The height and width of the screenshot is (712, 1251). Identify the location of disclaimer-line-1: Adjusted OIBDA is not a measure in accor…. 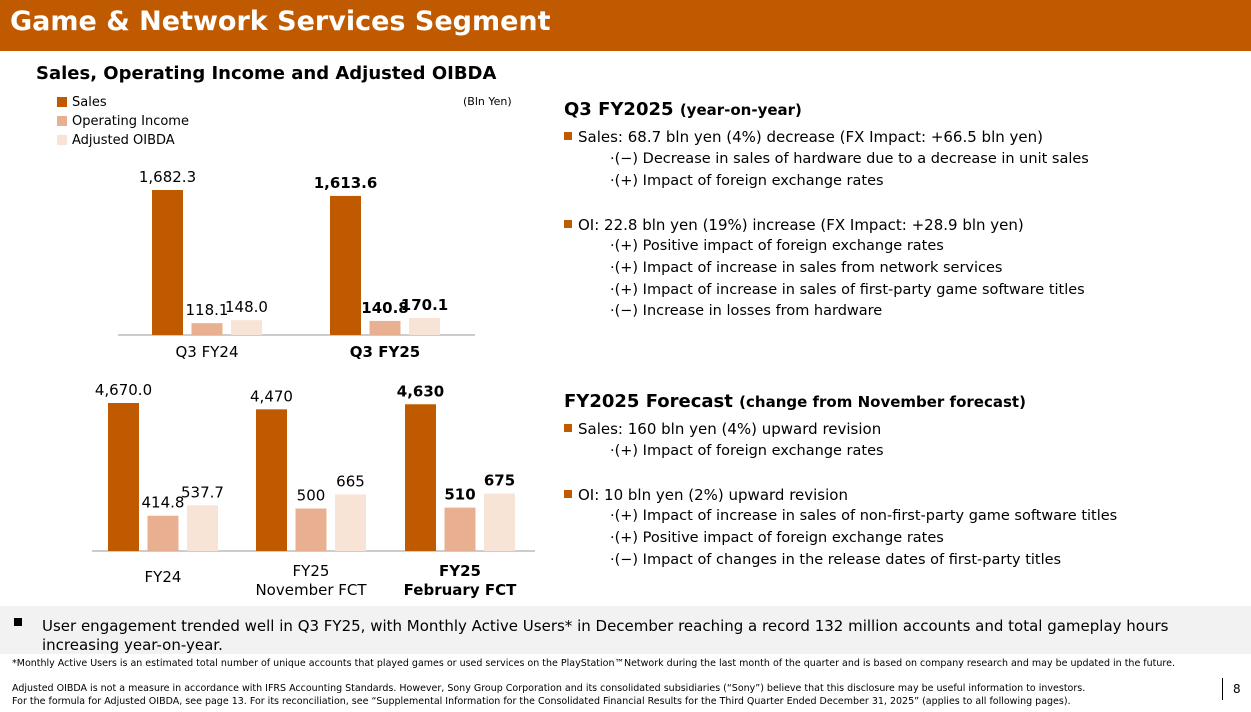
(549, 688).